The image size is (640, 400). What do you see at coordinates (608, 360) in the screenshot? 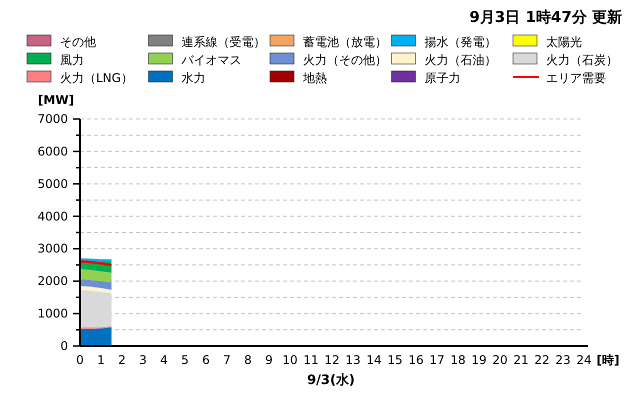
I see `text: [時]` at bounding box center [608, 360].